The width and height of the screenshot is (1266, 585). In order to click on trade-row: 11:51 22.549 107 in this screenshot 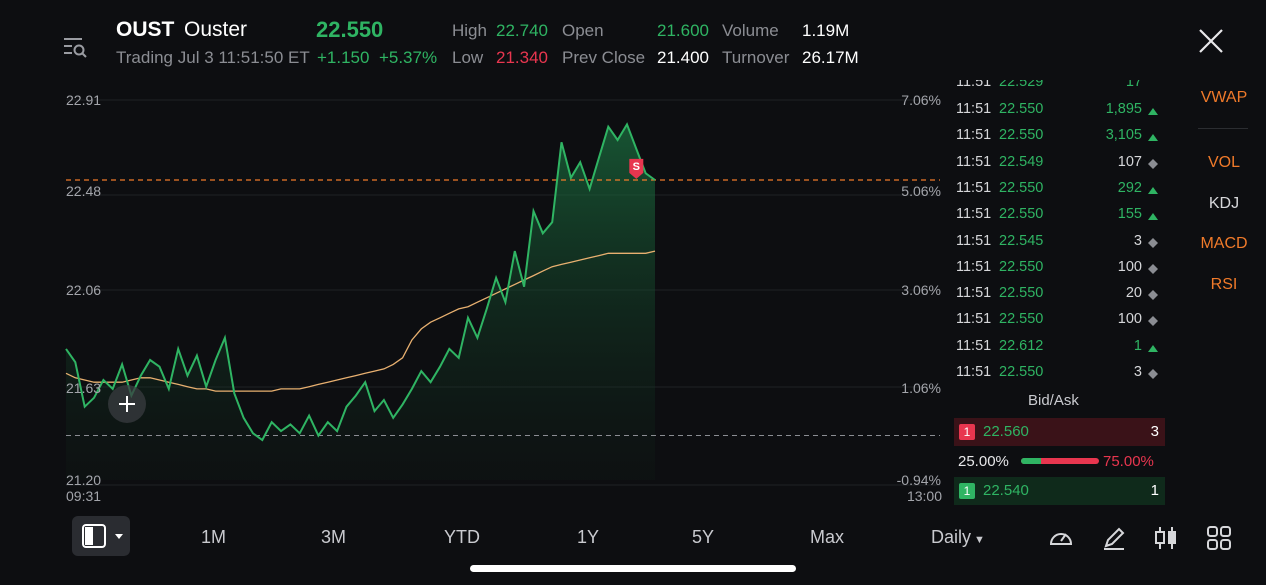, I will do `click(1058, 163)`.